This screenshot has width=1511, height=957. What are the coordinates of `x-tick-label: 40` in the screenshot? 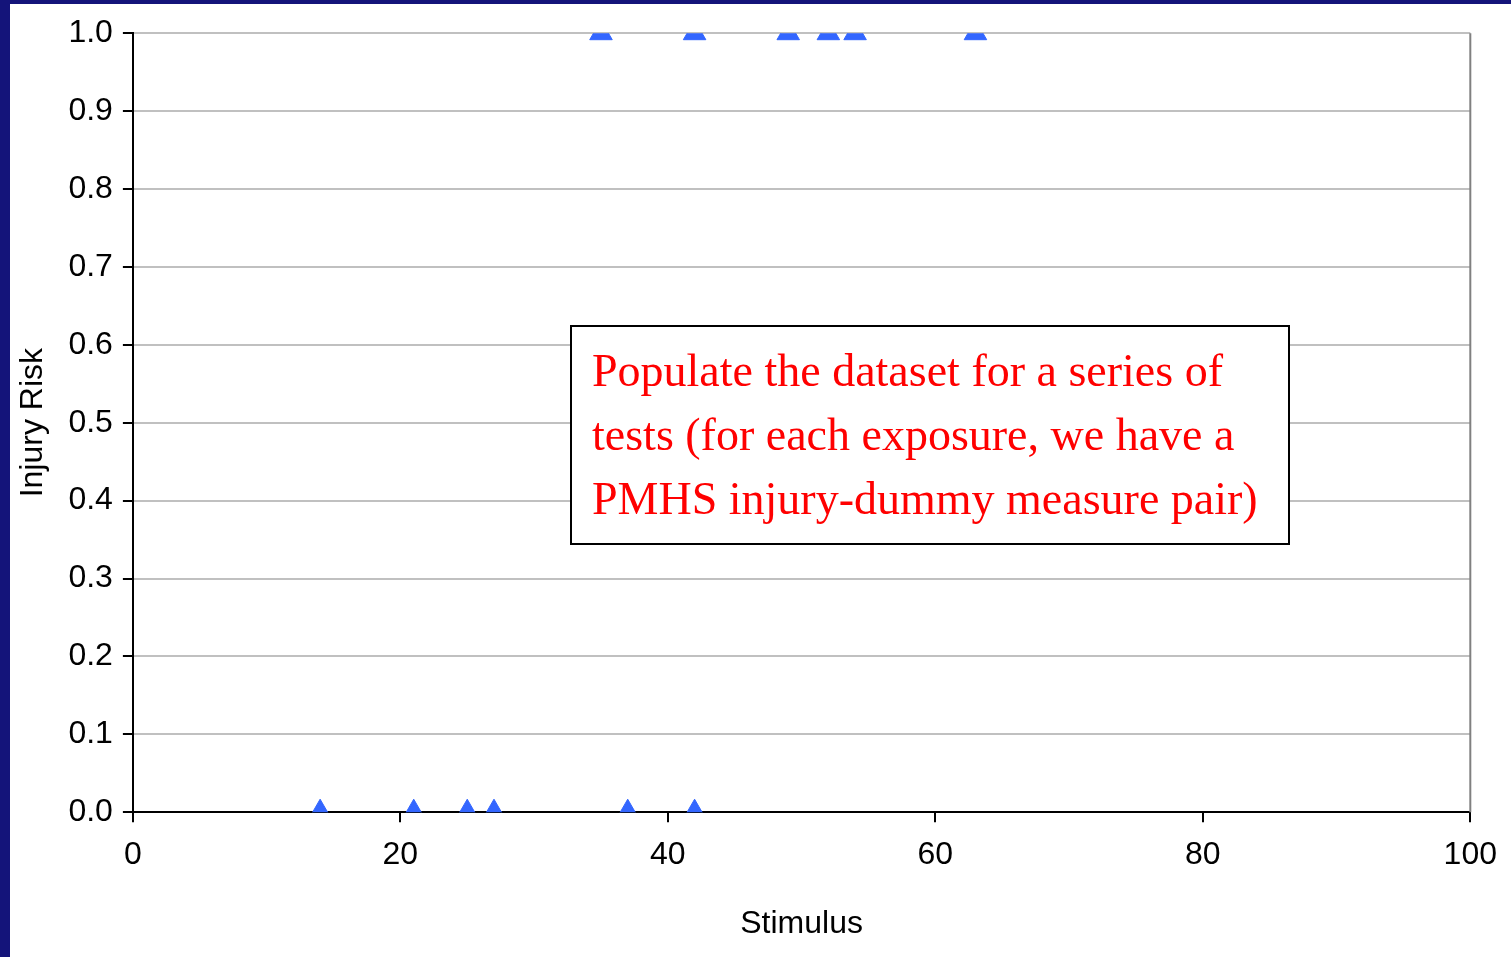 It's located at (668, 853).